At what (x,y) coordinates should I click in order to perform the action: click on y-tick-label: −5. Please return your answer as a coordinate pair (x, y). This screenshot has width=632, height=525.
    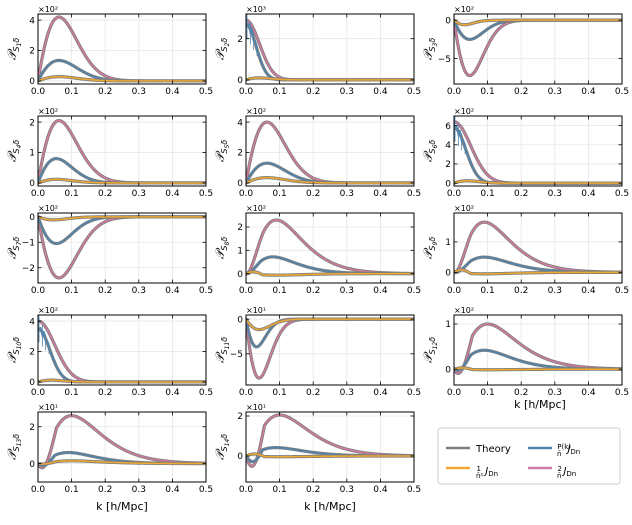
    Looking at the image, I should click on (236, 355).